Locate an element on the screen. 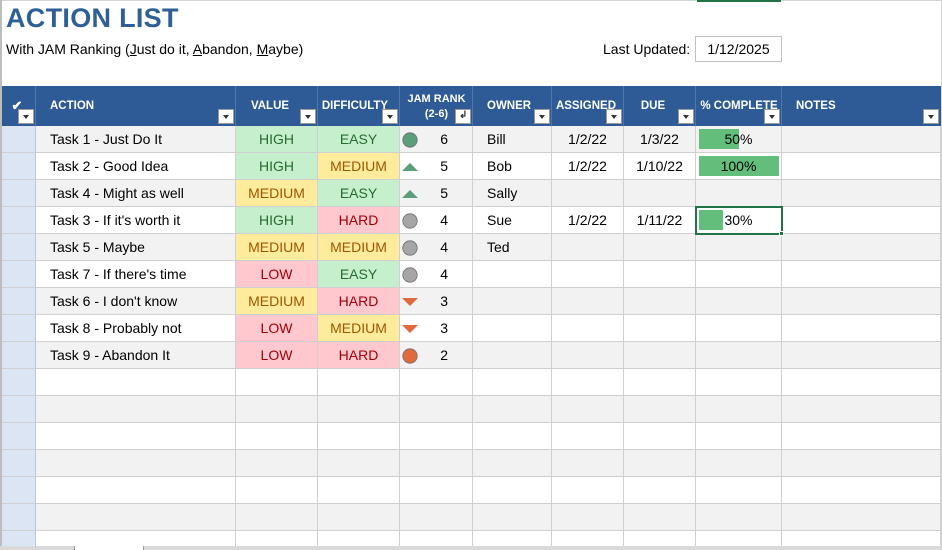  action-cell: Task 1 - Just Do It is located at coordinates (136, 139).